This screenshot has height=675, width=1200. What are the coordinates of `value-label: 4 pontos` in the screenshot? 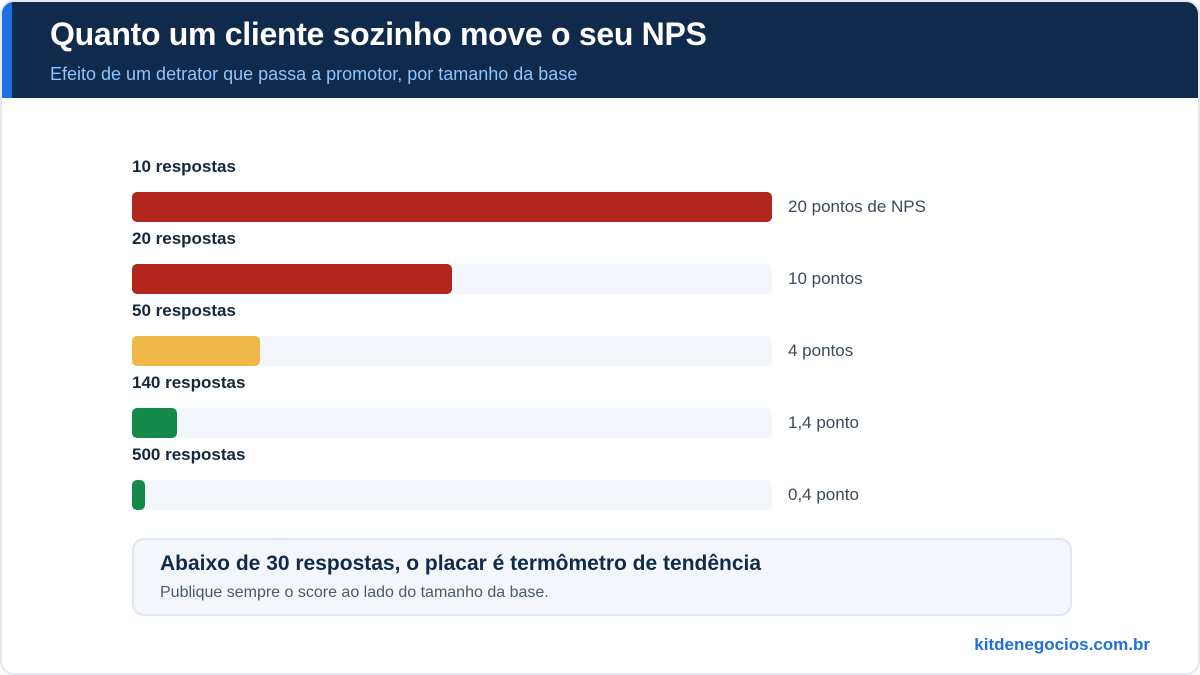 It's located at (821, 350).